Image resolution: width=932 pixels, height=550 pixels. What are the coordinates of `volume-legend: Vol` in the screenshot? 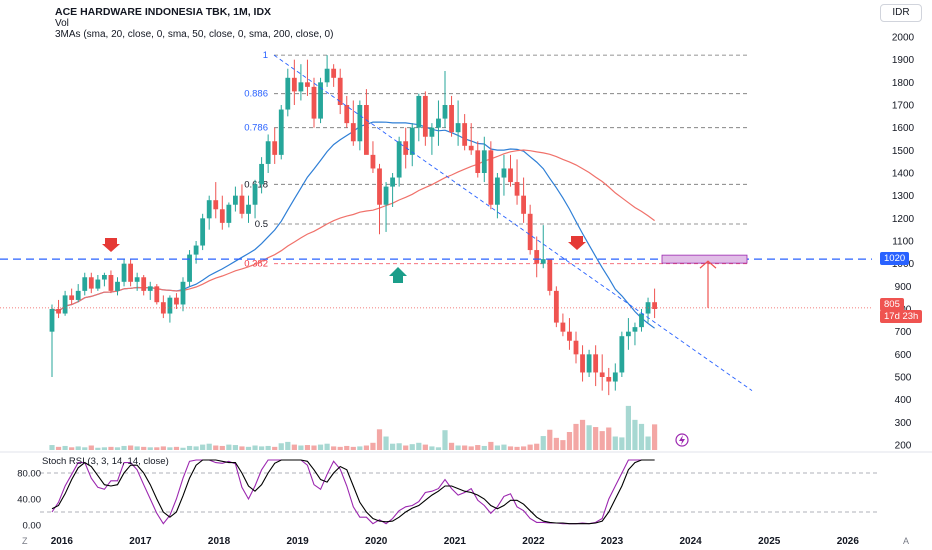 It's located at (62, 23).